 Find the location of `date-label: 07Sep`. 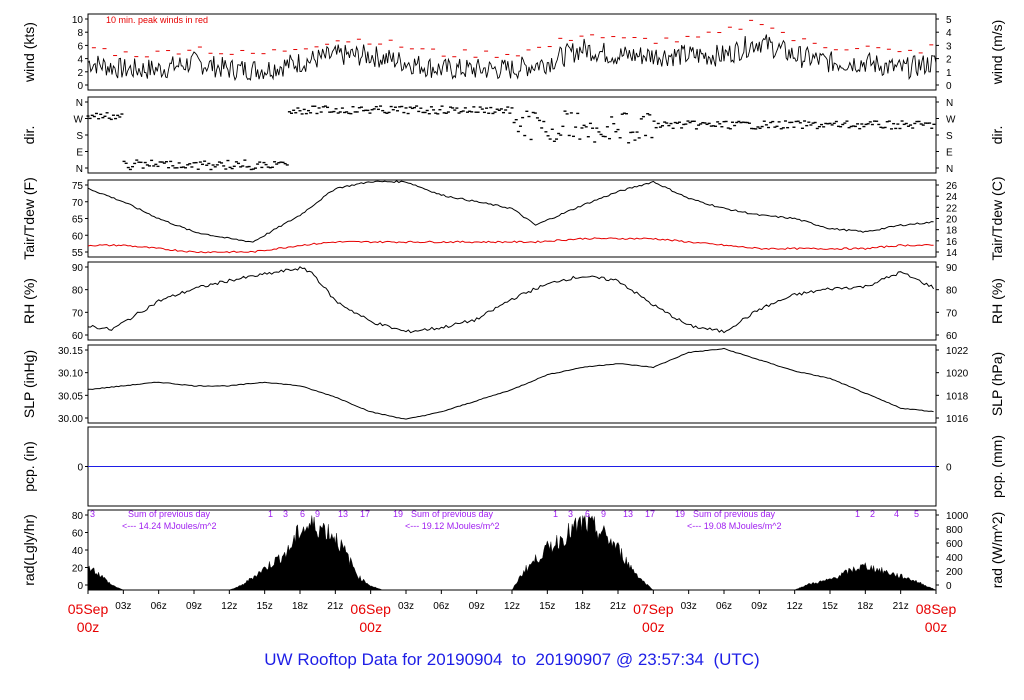

date-label: 07Sep is located at coordinates (653, 609).